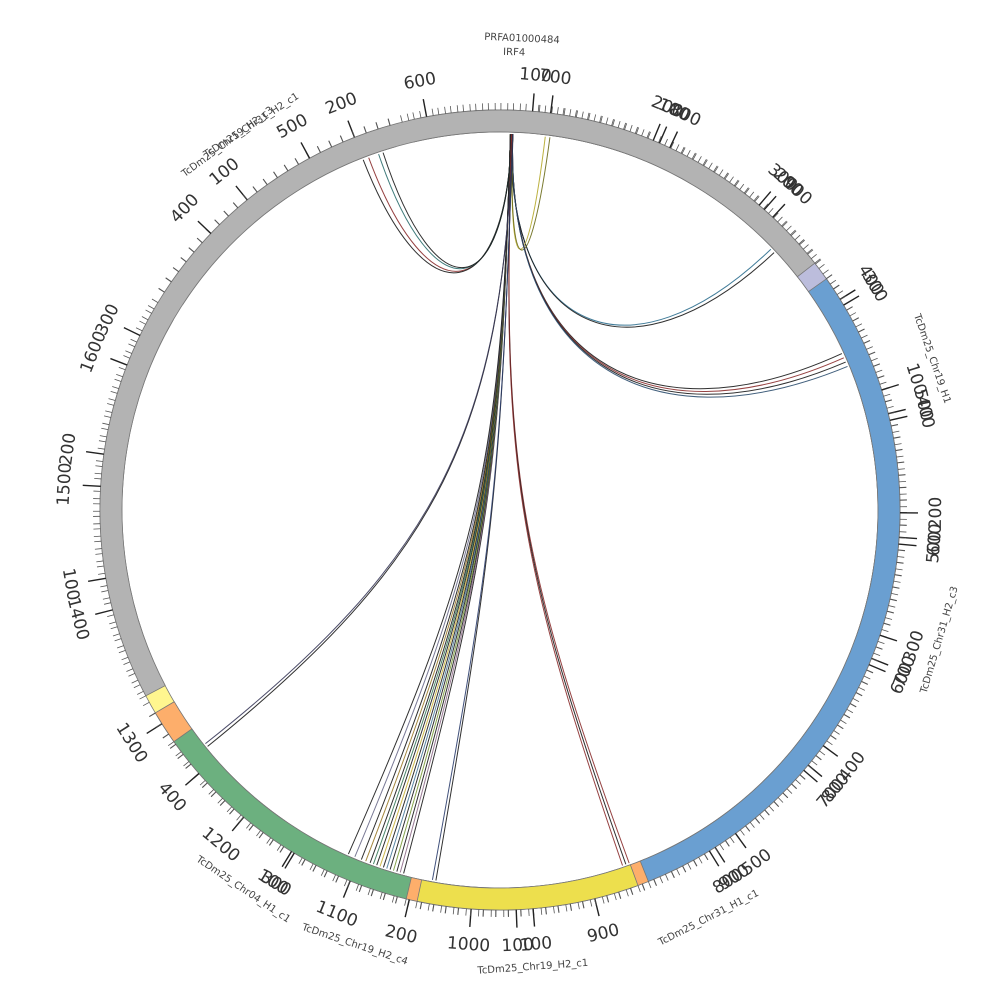  Describe the element at coordinates (708, 918) in the screenshot. I see `segment-label-tcdm25-chr31-h1-c1: TcDm25_Chr31_H1_c1` at that location.